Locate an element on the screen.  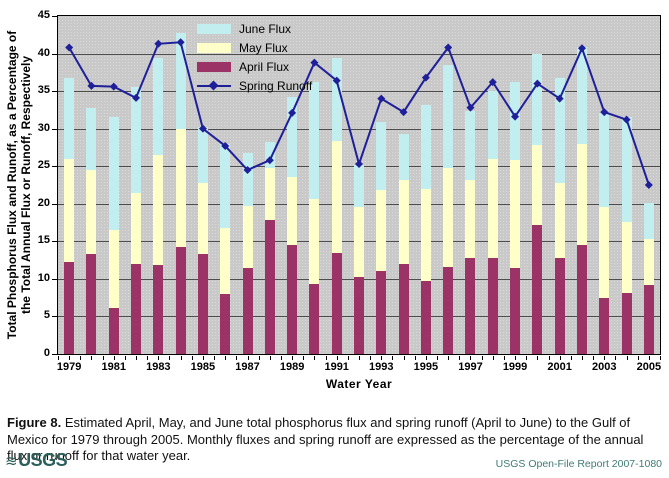
legend-item-april-flux: April Flux is located at coordinates (254, 66).